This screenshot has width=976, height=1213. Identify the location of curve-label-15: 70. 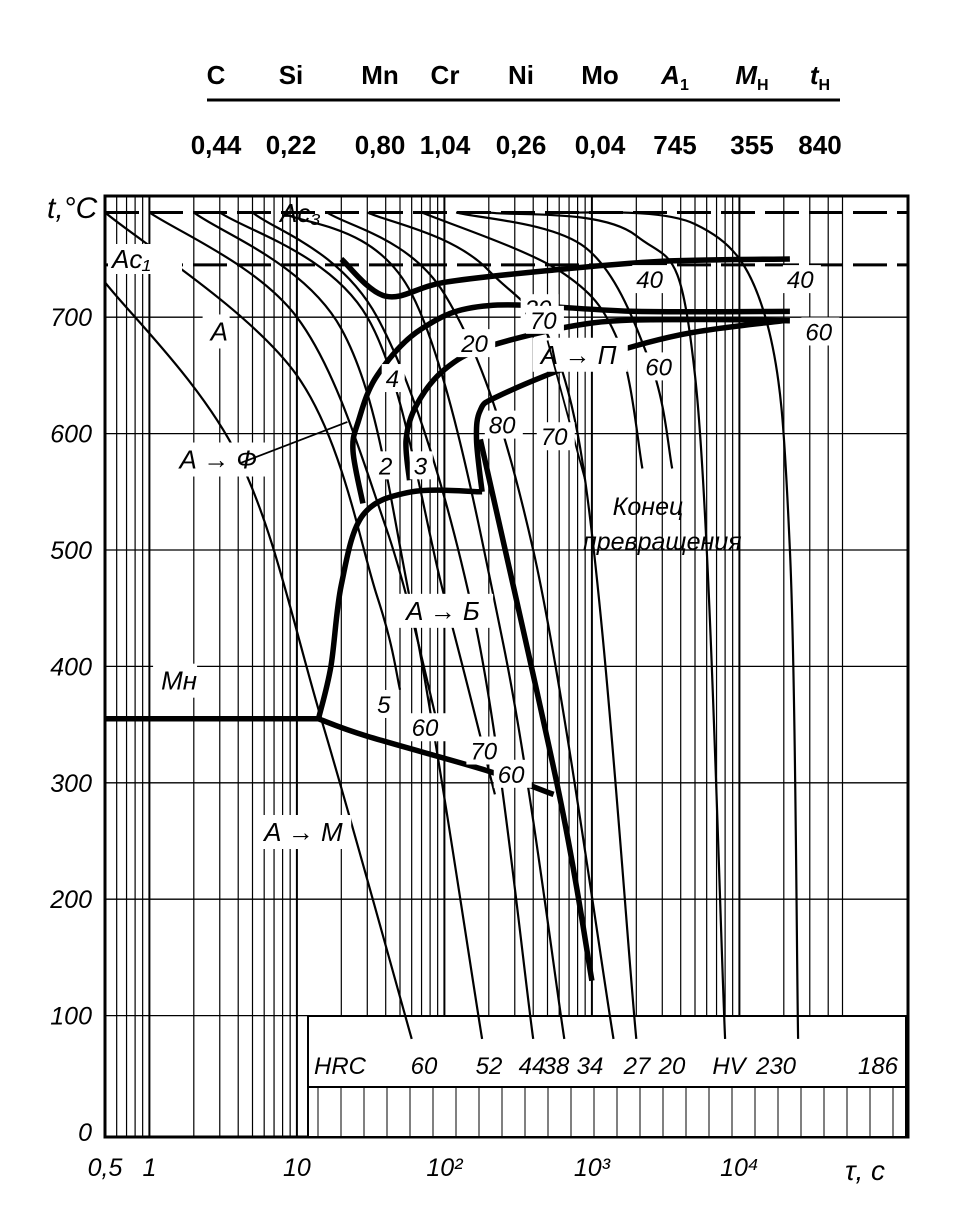
(483, 752).